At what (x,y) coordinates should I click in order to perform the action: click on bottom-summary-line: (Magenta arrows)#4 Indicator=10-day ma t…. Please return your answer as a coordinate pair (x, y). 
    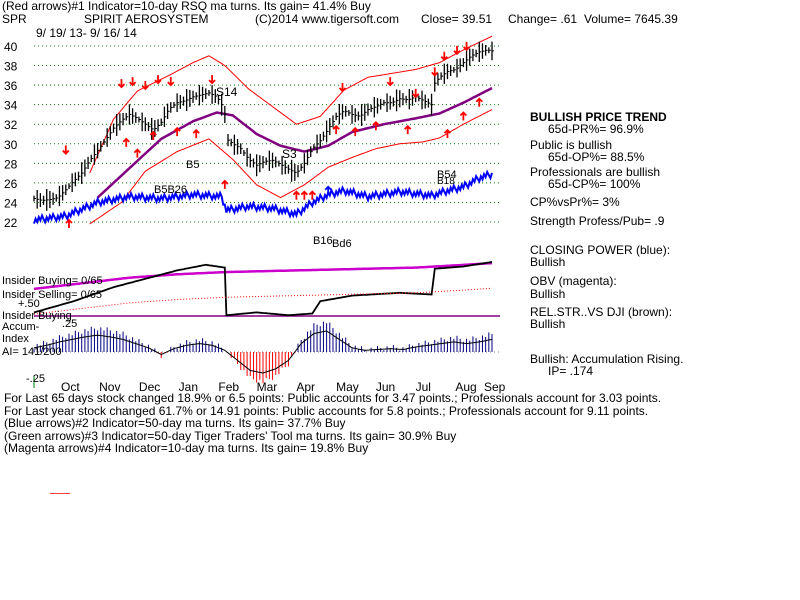
    Looking at the image, I should click on (186, 448).